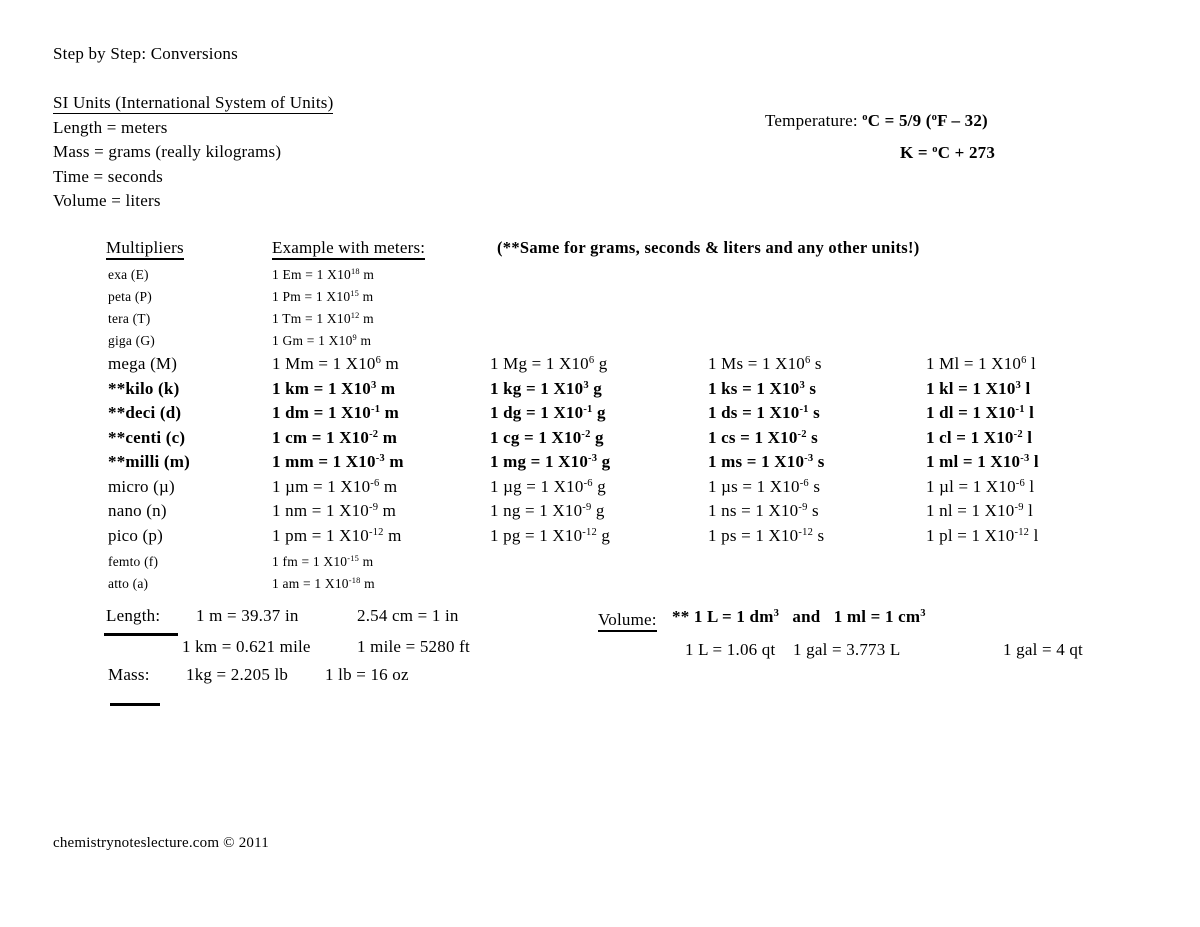 Image resolution: width=1200 pixels, height=927 pixels. What do you see at coordinates (948, 152) in the screenshot?
I see `kelvin-formula: K = oC + 273` at bounding box center [948, 152].